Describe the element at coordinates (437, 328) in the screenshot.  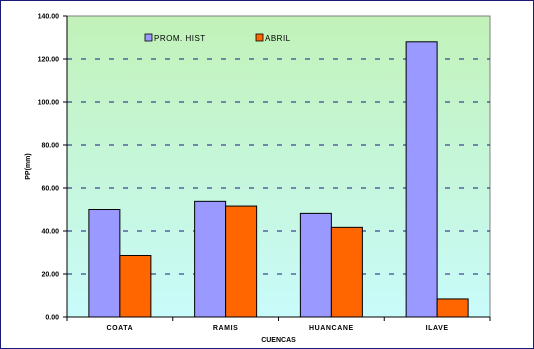
I see `x-category-label: ILAVE` at that location.